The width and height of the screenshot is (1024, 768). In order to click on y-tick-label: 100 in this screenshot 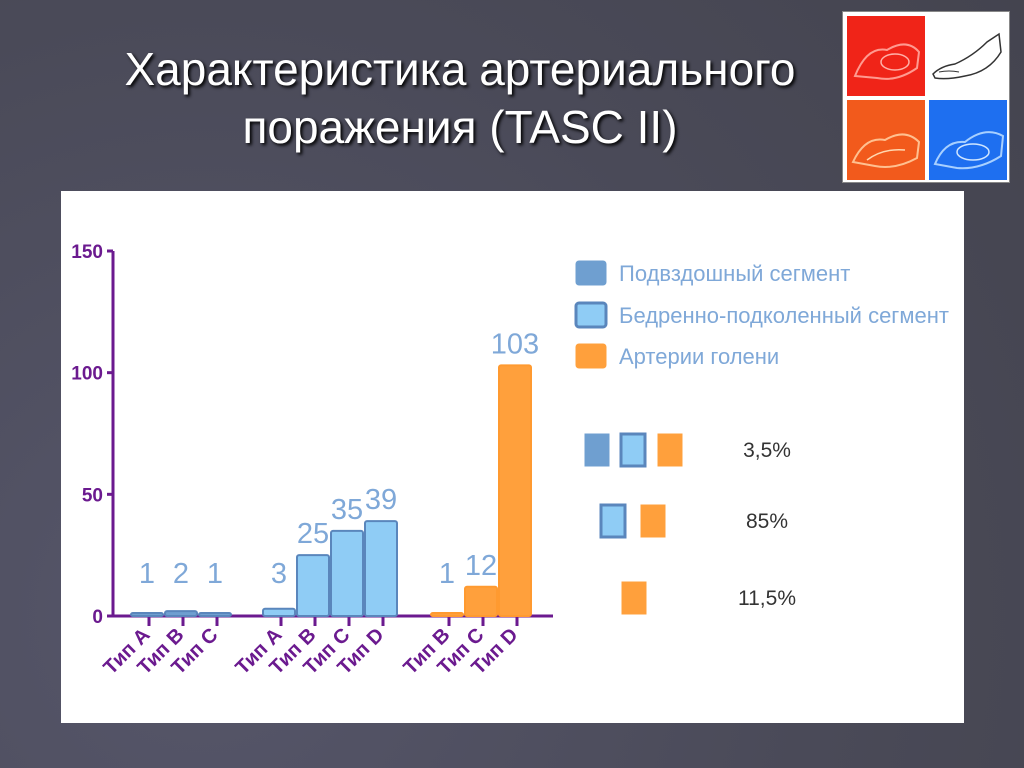, I will do `click(87, 374)`.